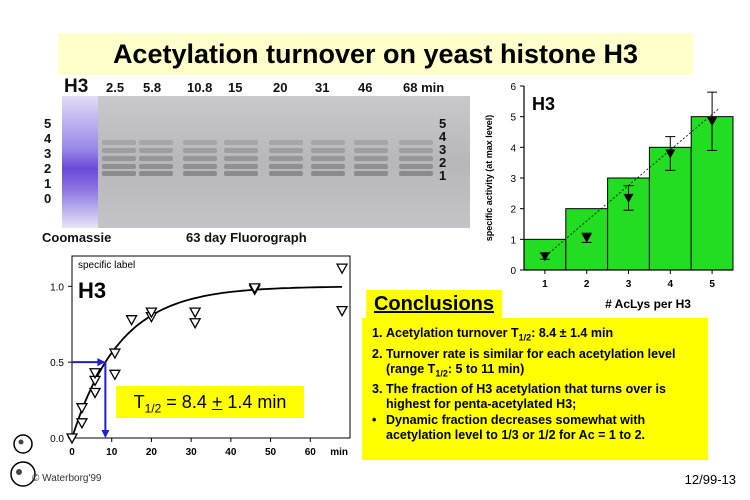  Describe the element at coordinates (513, 118) in the screenshot. I see `bar-y-tick-label: 5` at that location.